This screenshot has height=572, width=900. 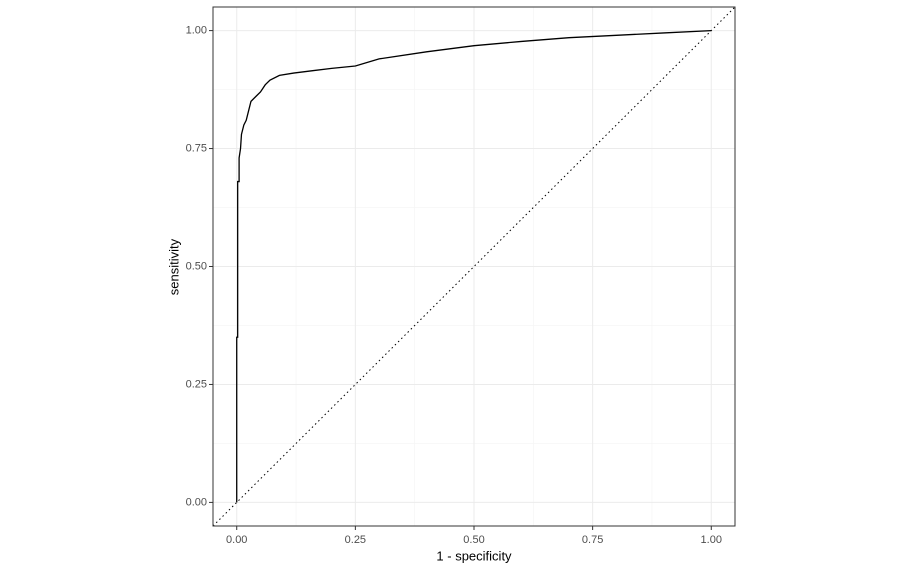 What do you see at coordinates (474, 555) in the screenshot?
I see `x-axis-title: 1 - specificity` at bounding box center [474, 555].